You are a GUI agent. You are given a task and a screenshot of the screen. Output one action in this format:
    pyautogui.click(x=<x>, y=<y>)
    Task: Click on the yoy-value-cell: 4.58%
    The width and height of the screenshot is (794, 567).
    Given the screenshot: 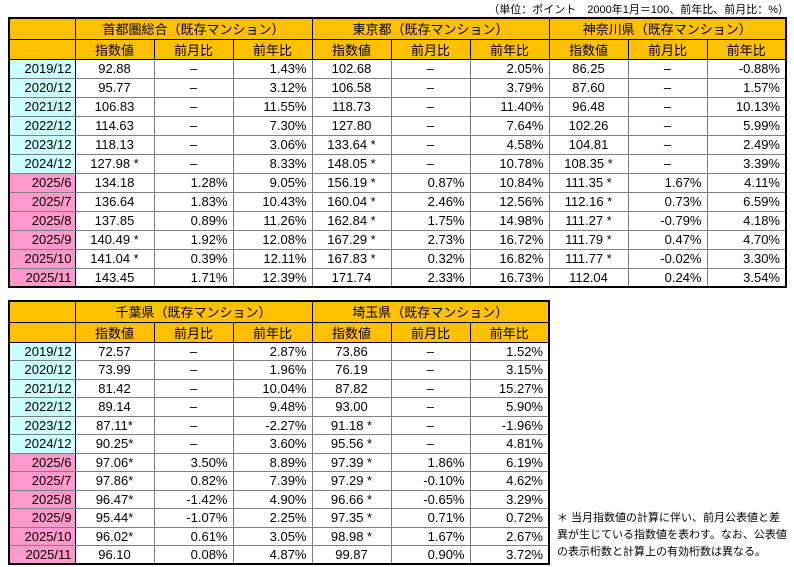 What is the action you would take?
    pyautogui.click(x=509, y=144)
    